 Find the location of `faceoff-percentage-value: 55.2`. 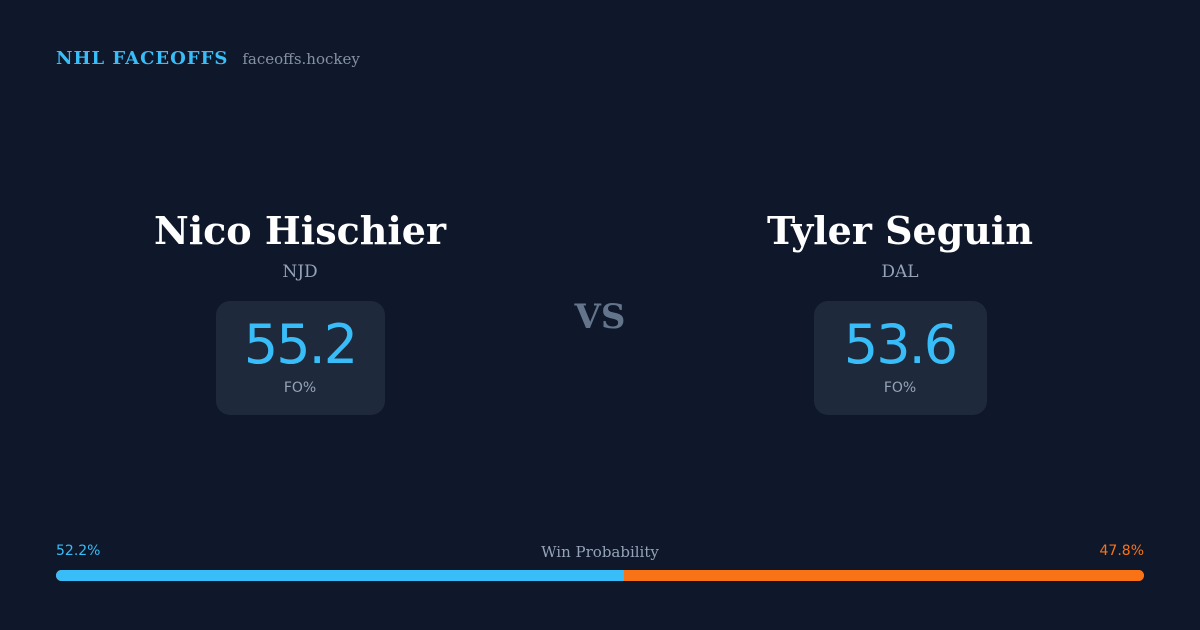

faceoff-percentage-value: 55.2 is located at coordinates (300, 344).